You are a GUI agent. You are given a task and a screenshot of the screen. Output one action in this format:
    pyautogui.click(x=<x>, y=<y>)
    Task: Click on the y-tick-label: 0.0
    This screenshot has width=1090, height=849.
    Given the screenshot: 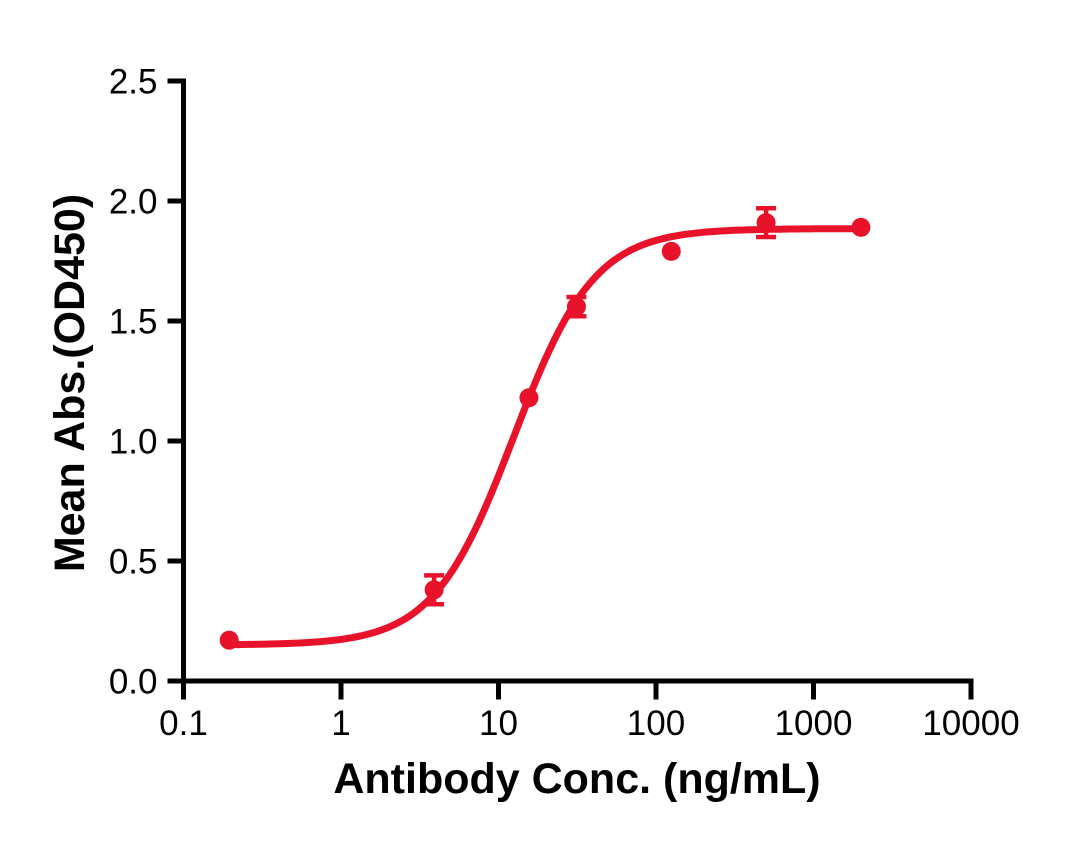 What is the action you would take?
    pyautogui.click(x=133, y=682)
    